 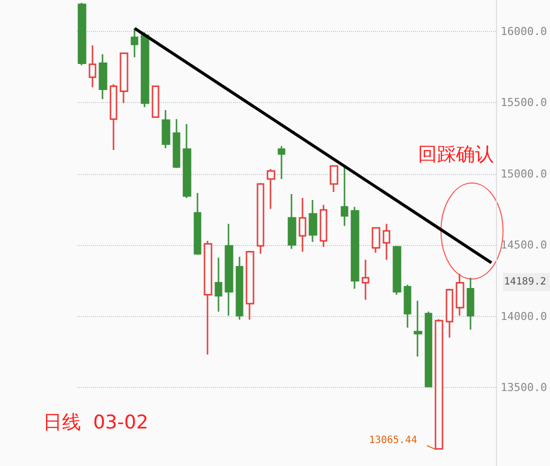 What do you see at coordinates (523, 245) in the screenshot?
I see `y-tick-label: 14500.0` at bounding box center [523, 245].